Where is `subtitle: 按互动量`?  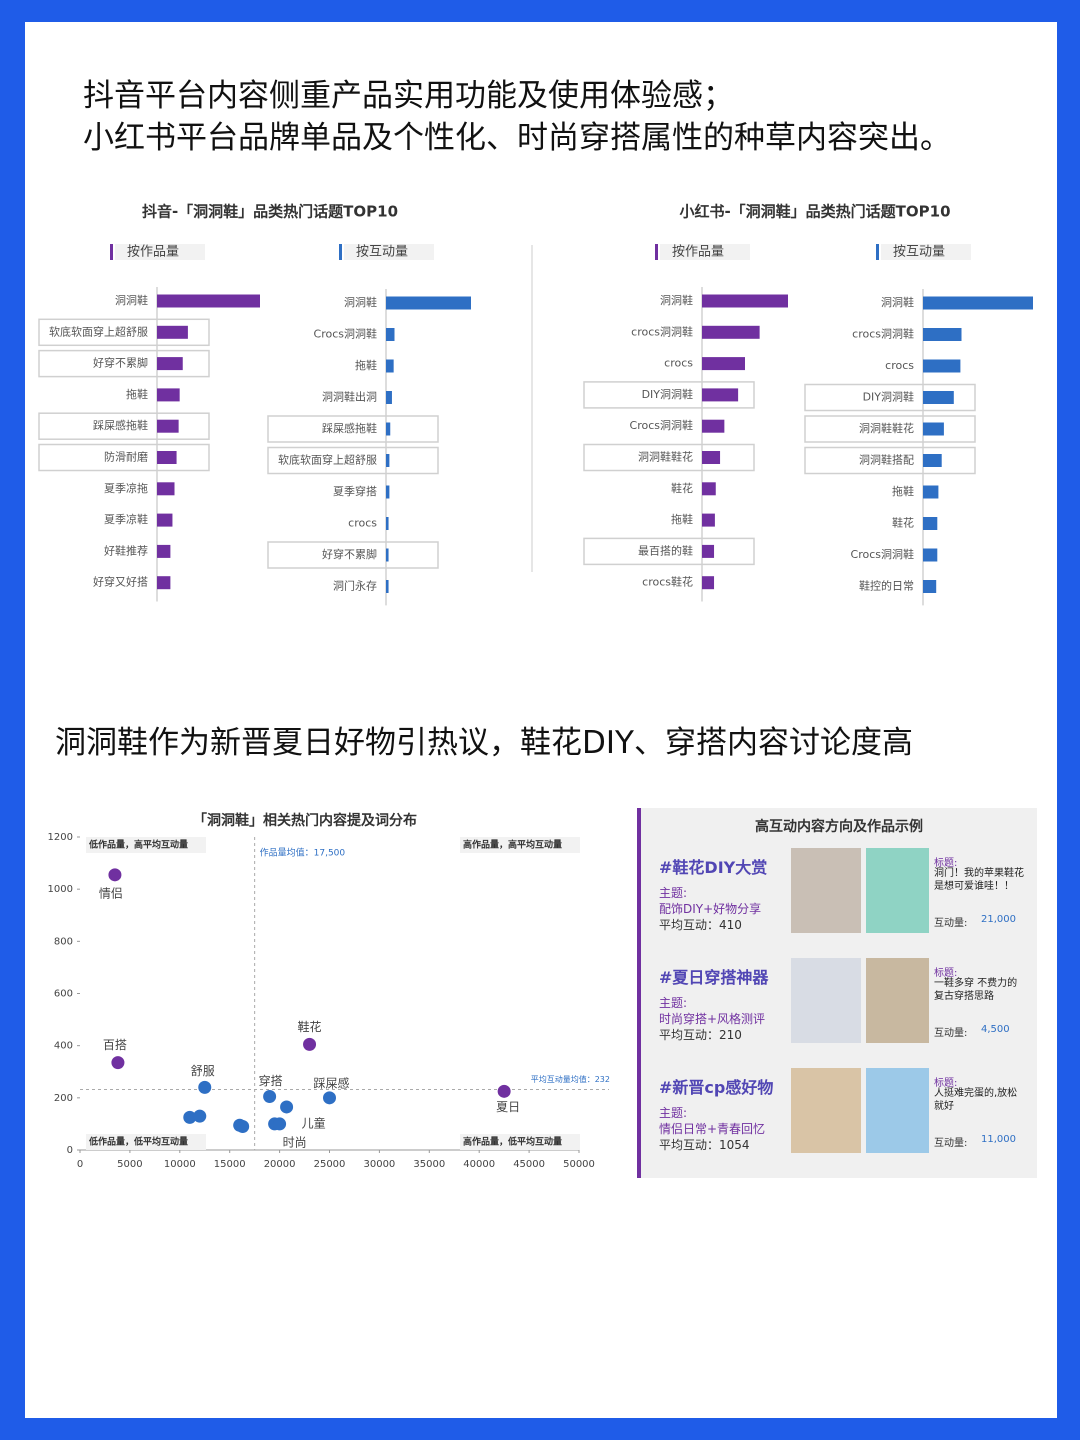 subtitle: 按互动量 is located at coordinates (919, 252).